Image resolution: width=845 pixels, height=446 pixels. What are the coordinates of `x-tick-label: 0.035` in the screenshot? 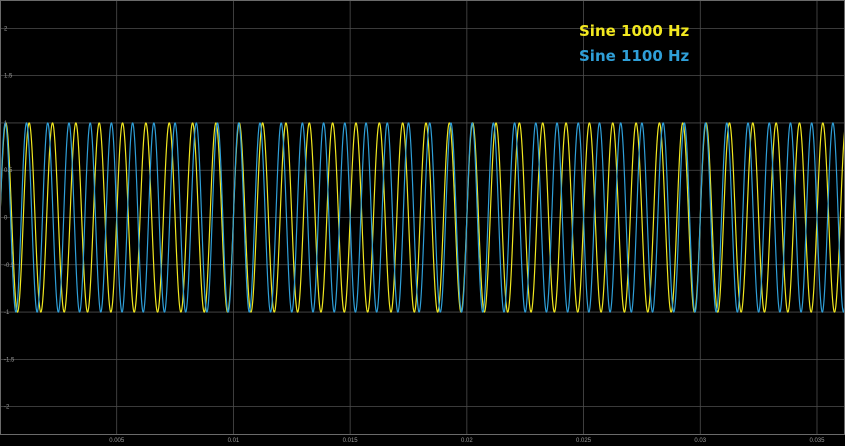 It's located at (817, 441).